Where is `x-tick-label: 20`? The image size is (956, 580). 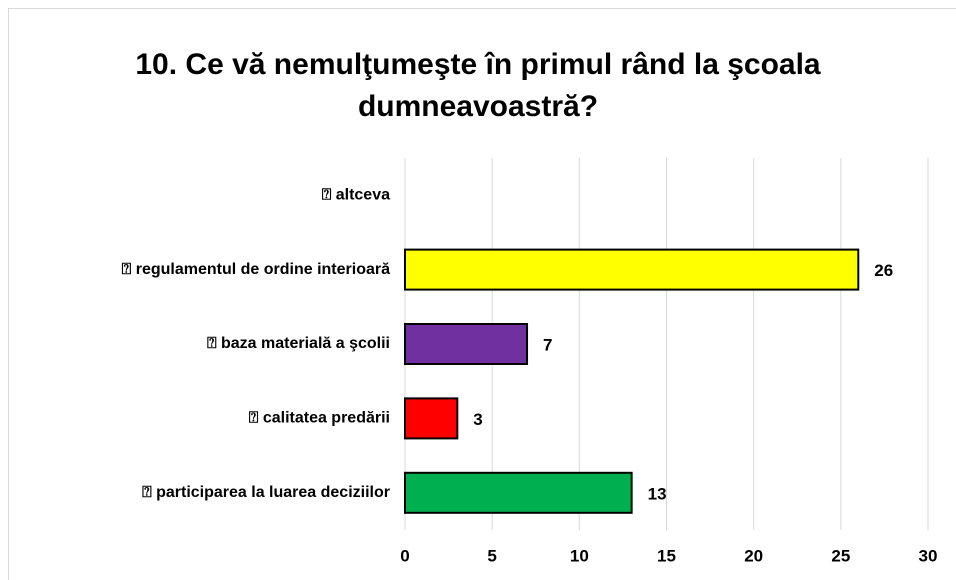 x-tick-label: 20 is located at coordinates (753, 555).